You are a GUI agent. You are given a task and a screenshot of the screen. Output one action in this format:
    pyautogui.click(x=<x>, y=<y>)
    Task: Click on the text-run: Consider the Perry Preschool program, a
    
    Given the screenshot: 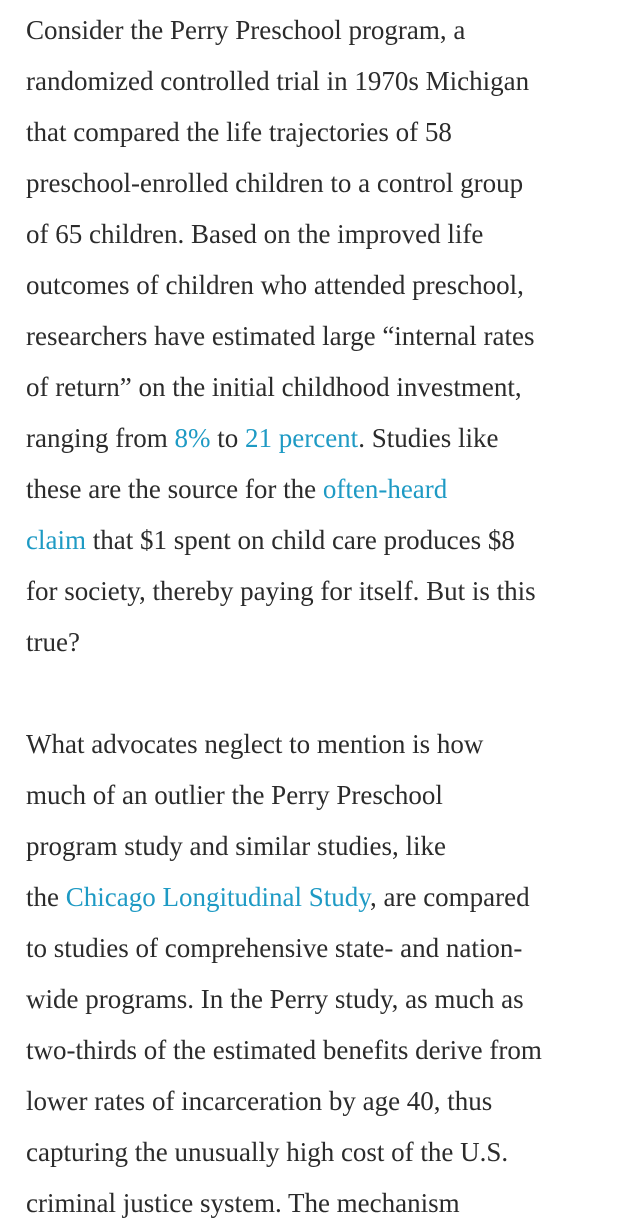 What is the action you would take?
    pyautogui.click(x=246, y=30)
    